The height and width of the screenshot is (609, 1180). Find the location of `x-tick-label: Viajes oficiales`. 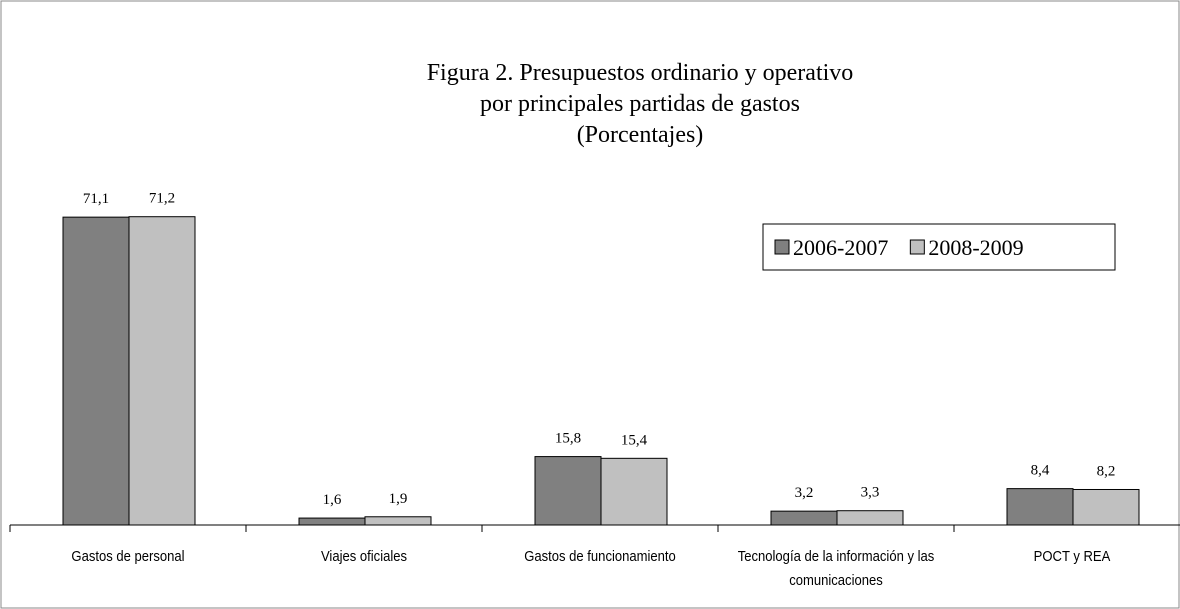

x-tick-label: Viajes oficiales is located at coordinates (364, 557).